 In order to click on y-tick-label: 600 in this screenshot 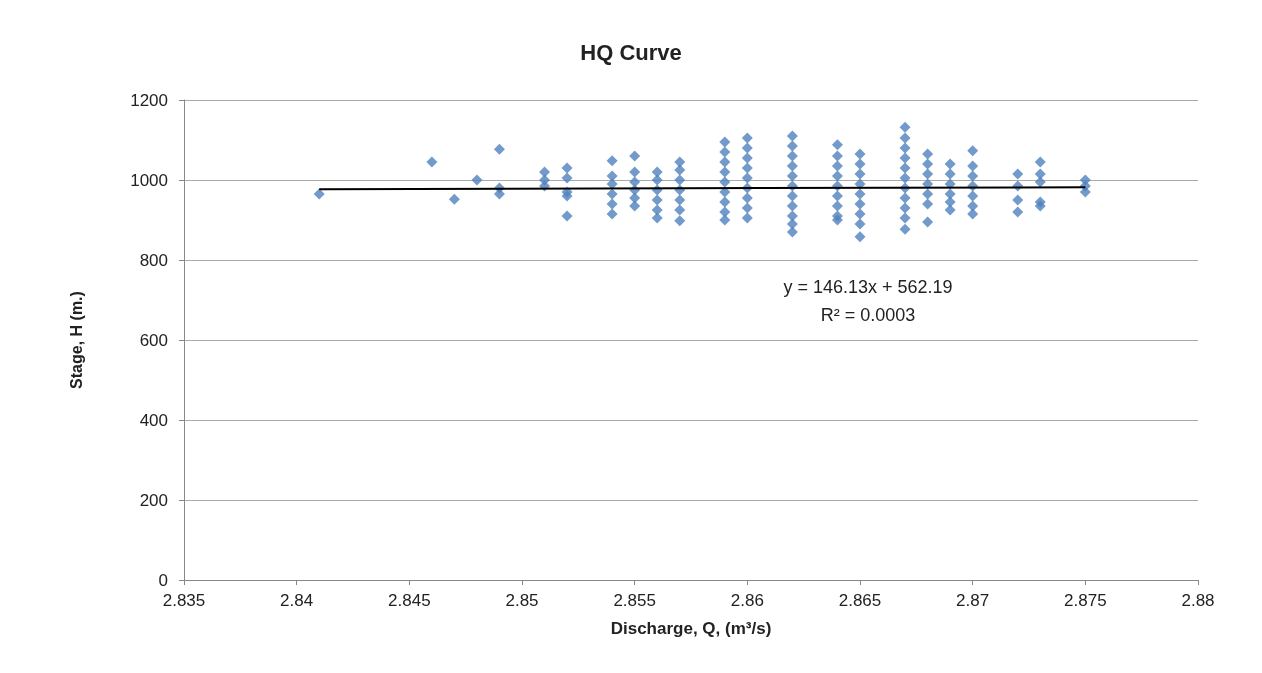, I will do `click(153, 340)`.